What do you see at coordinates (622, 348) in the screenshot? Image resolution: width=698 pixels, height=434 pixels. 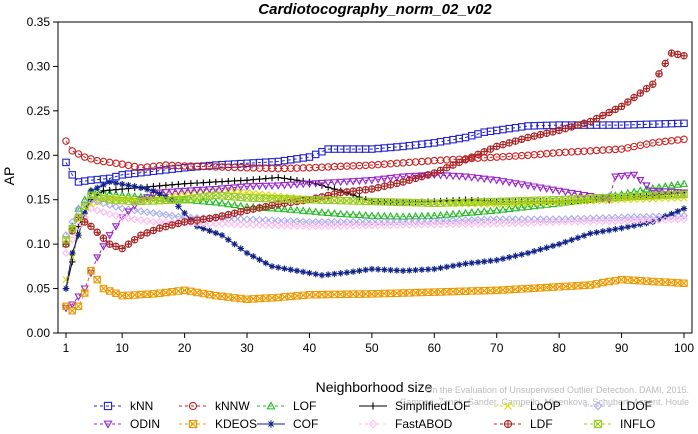 I see `x-tick-label: 90` at bounding box center [622, 348].